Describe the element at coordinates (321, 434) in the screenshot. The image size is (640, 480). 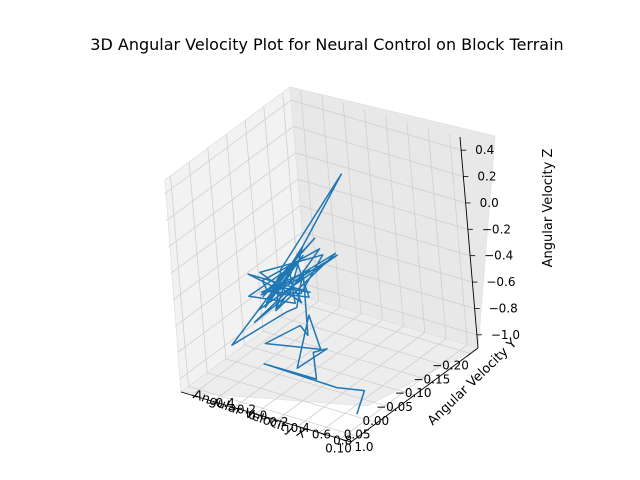
I see `y-tick-label: 0.6` at that location.